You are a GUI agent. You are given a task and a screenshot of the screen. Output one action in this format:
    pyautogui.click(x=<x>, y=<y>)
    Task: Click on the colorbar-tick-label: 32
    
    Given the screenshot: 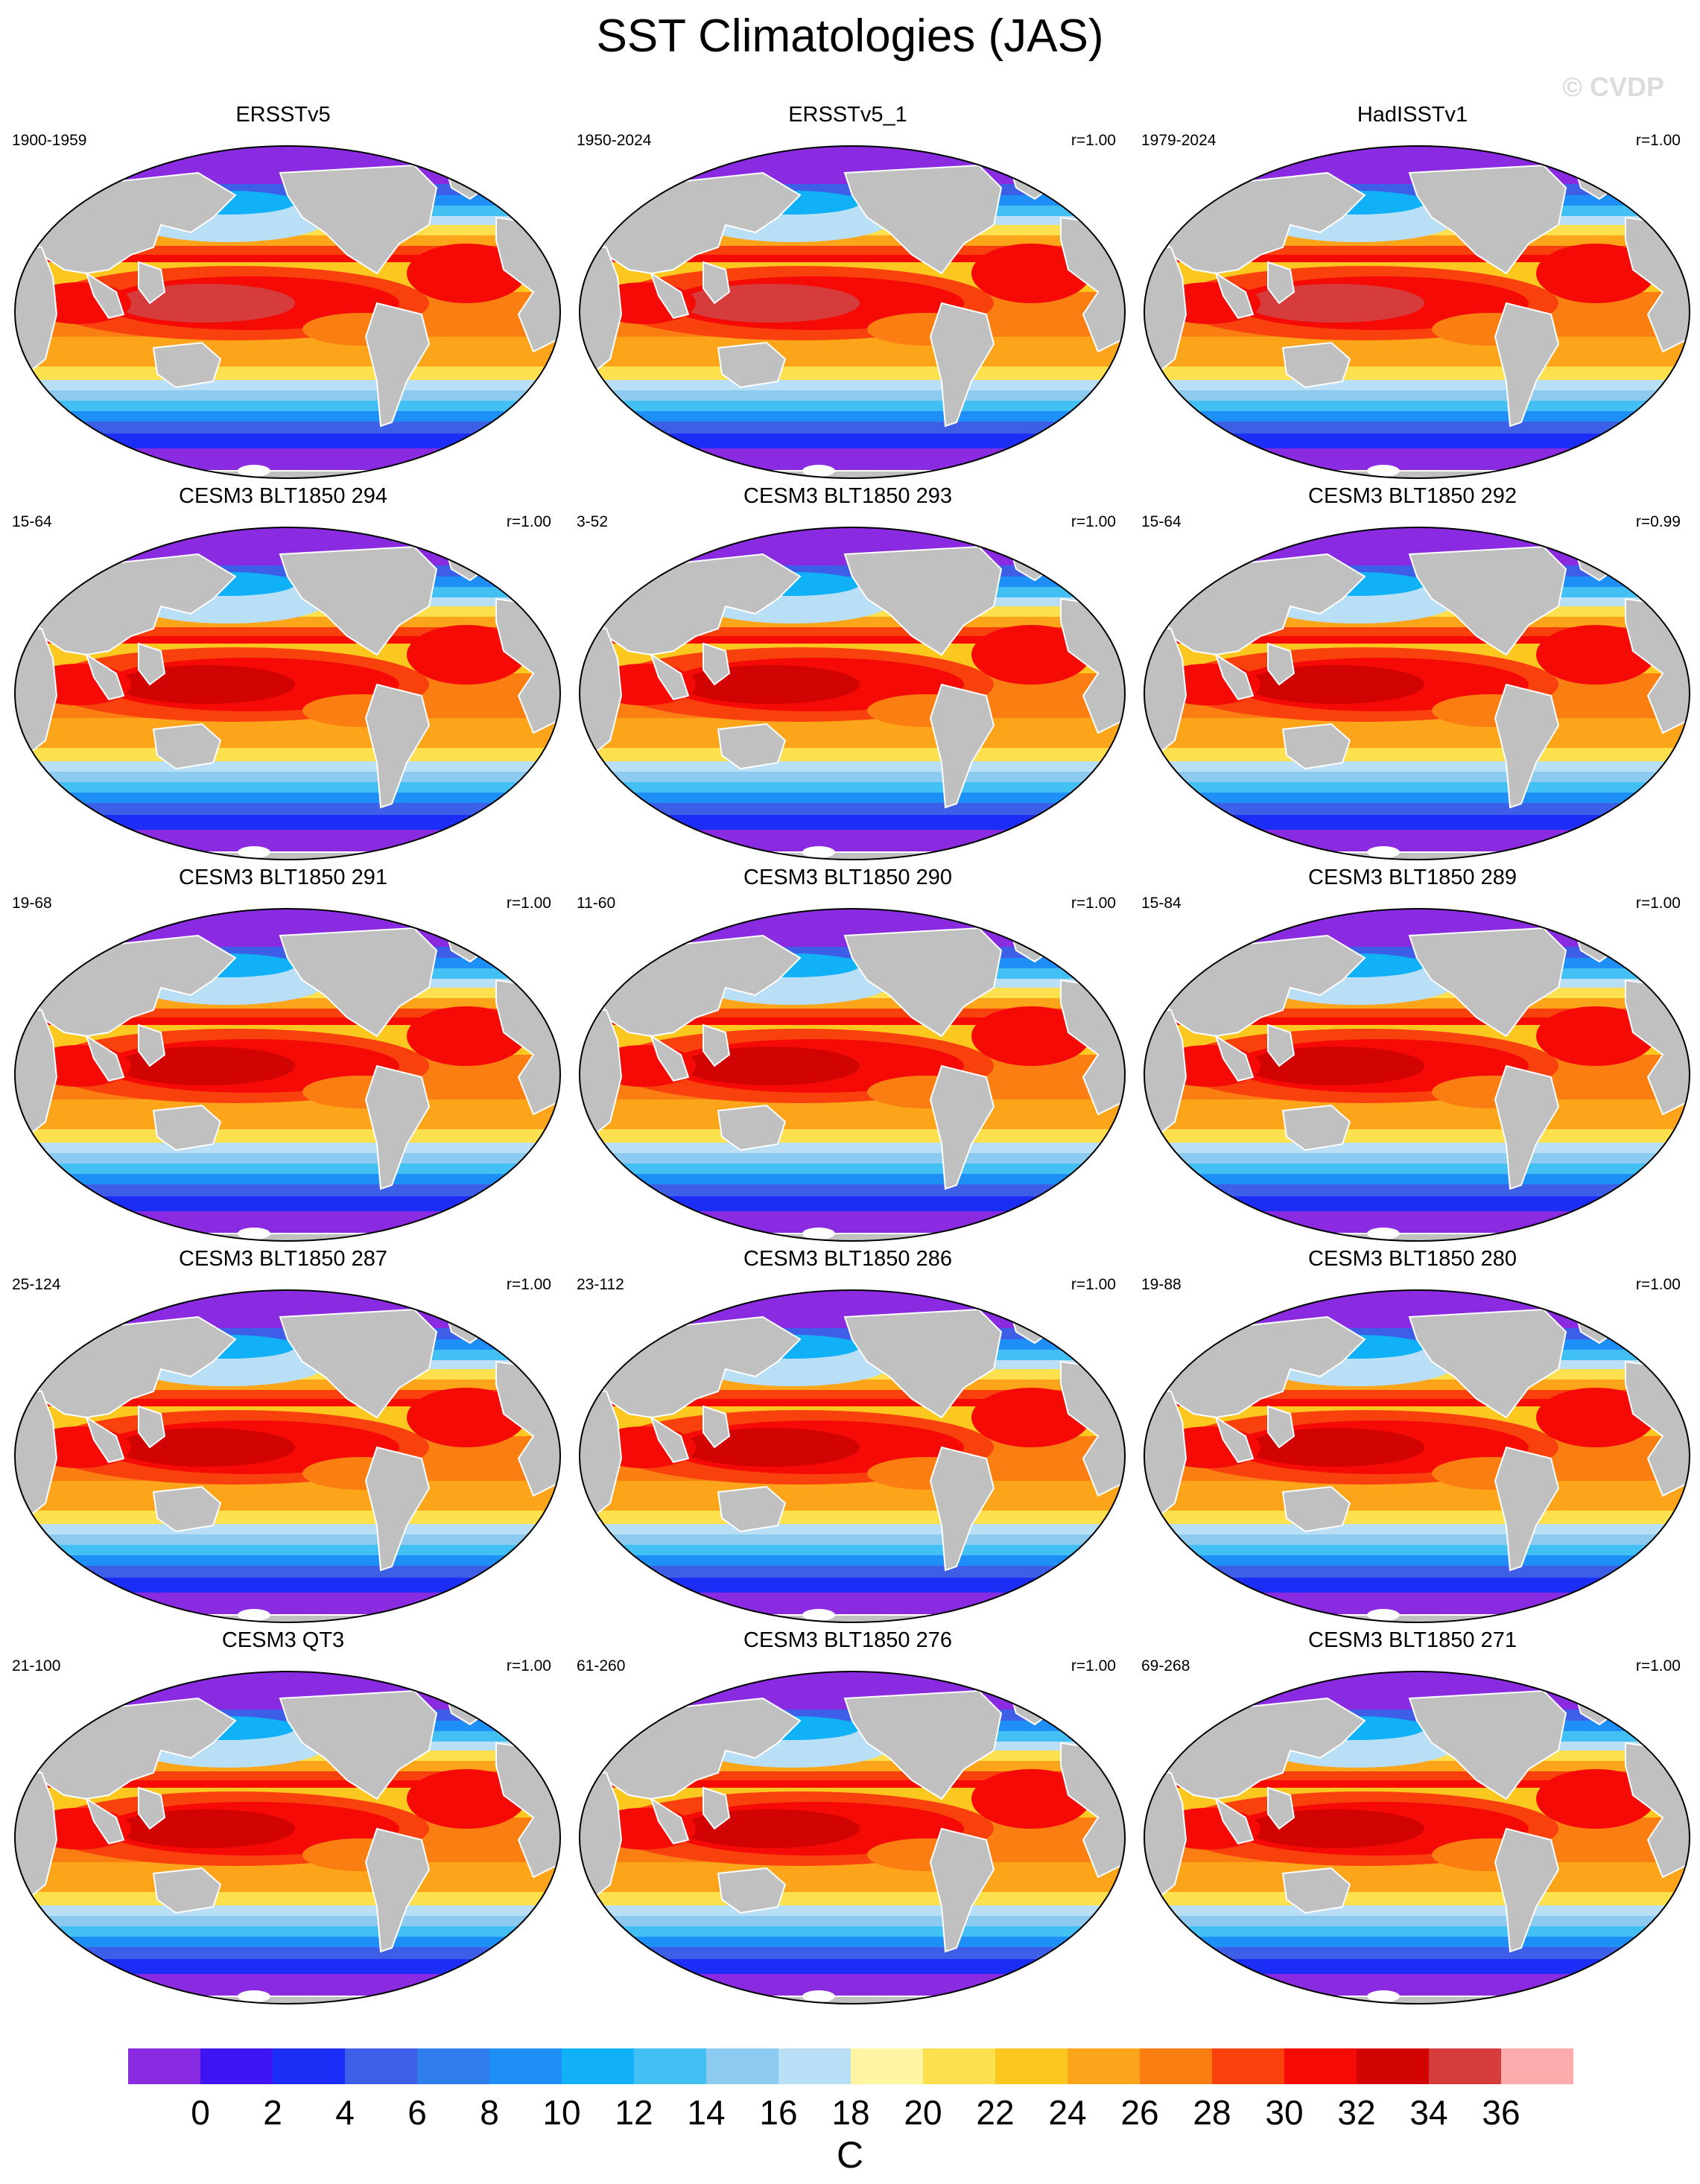 What is the action you would take?
    pyautogui.click(x=1356, y=2112)
    